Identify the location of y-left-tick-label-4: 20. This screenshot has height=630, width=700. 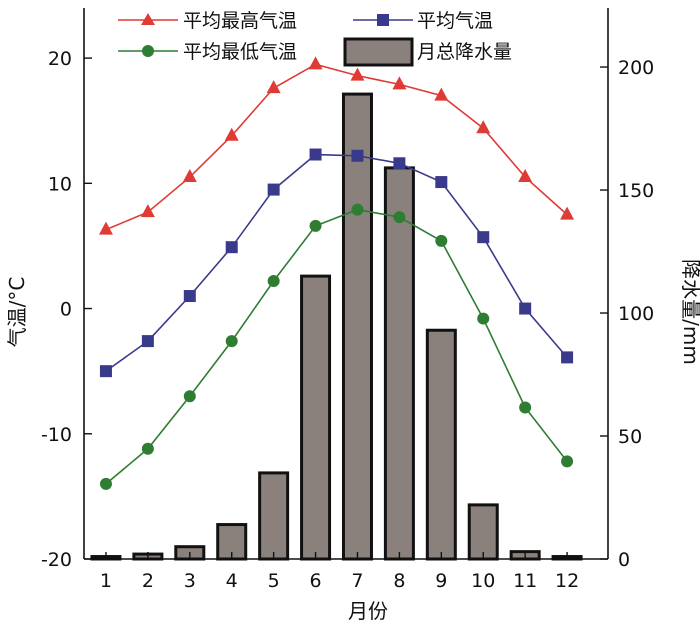
(60, 59).